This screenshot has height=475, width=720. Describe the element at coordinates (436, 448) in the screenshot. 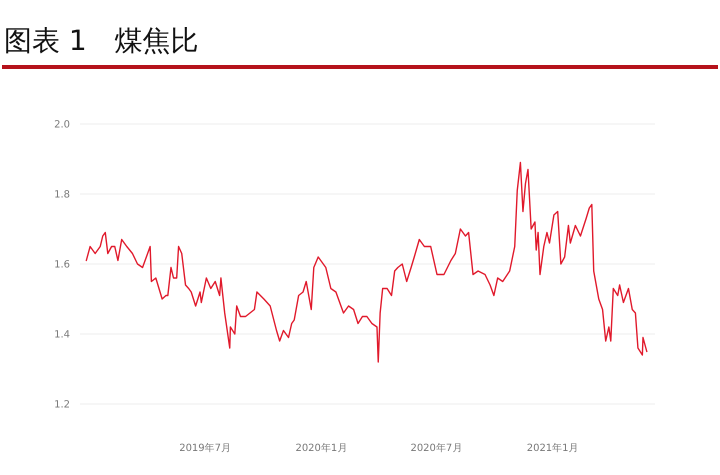

I see `x-tick-label: 2020年7月` at that location.